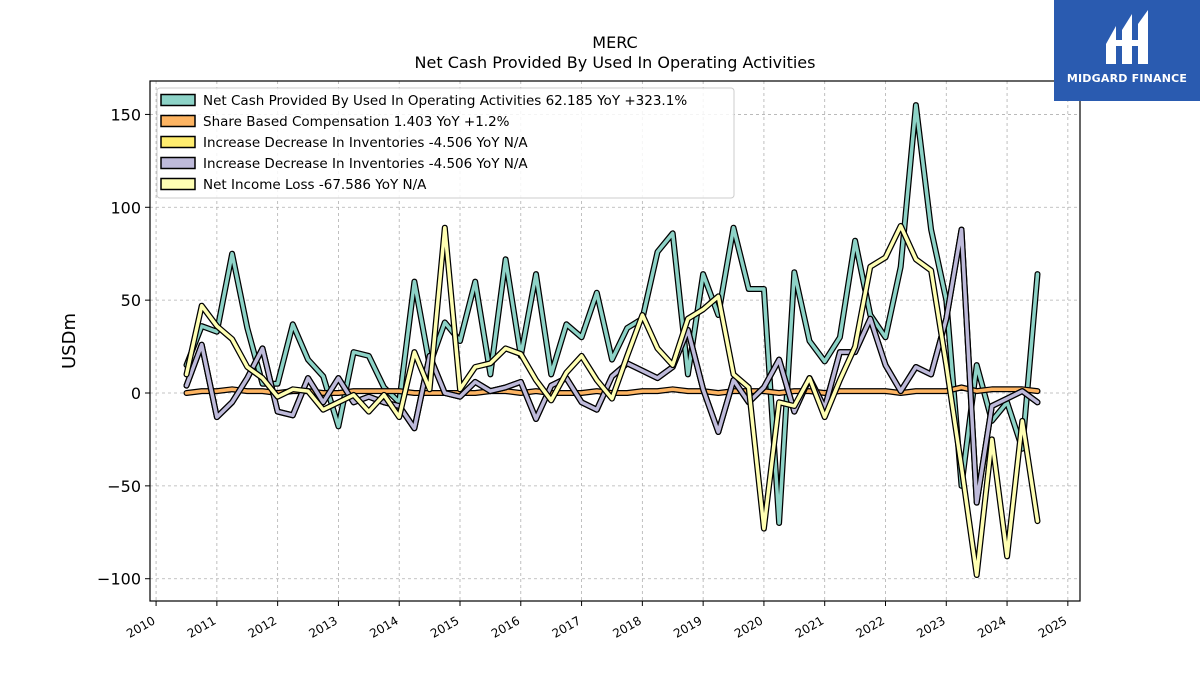  Describe the element at coordinates (383, 626) in the screenshot. I see `x-tick-label: 2014` at that location.